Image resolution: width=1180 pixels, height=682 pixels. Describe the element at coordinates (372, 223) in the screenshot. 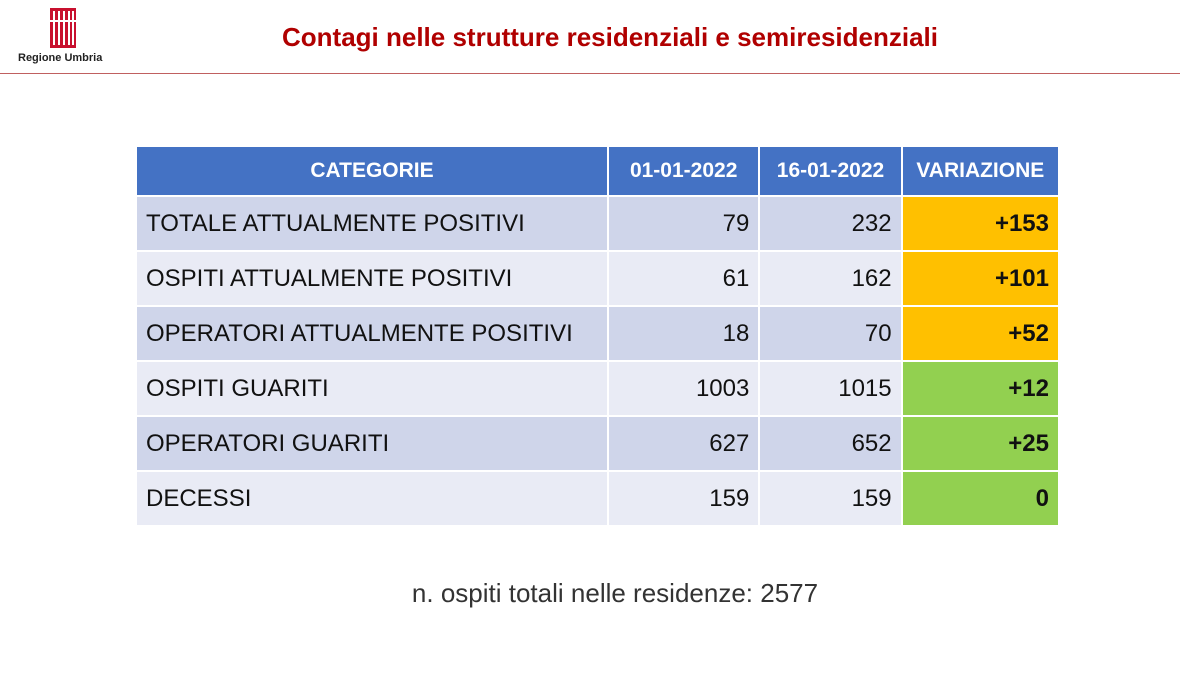

I see `category-cell: TOTALE ATTUALMENTE POSITIVI` at that location.